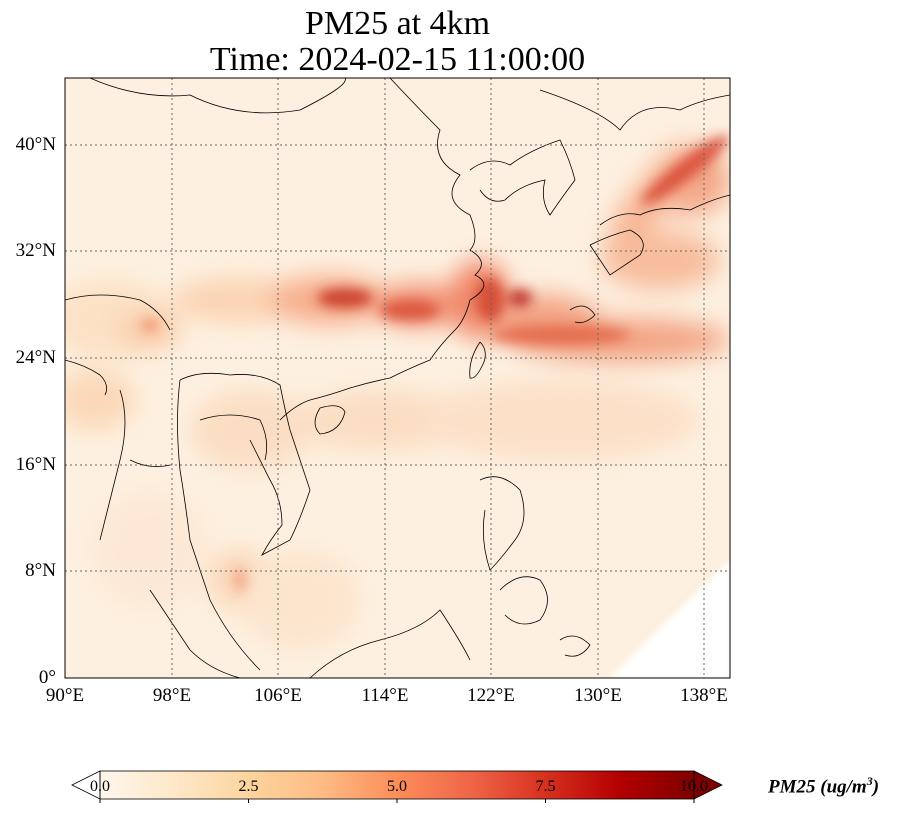  What do you see at coordinates (172, 695) in the screenshot?
I see `x-tick-label: 98°E` at bounding box center [172, 695].